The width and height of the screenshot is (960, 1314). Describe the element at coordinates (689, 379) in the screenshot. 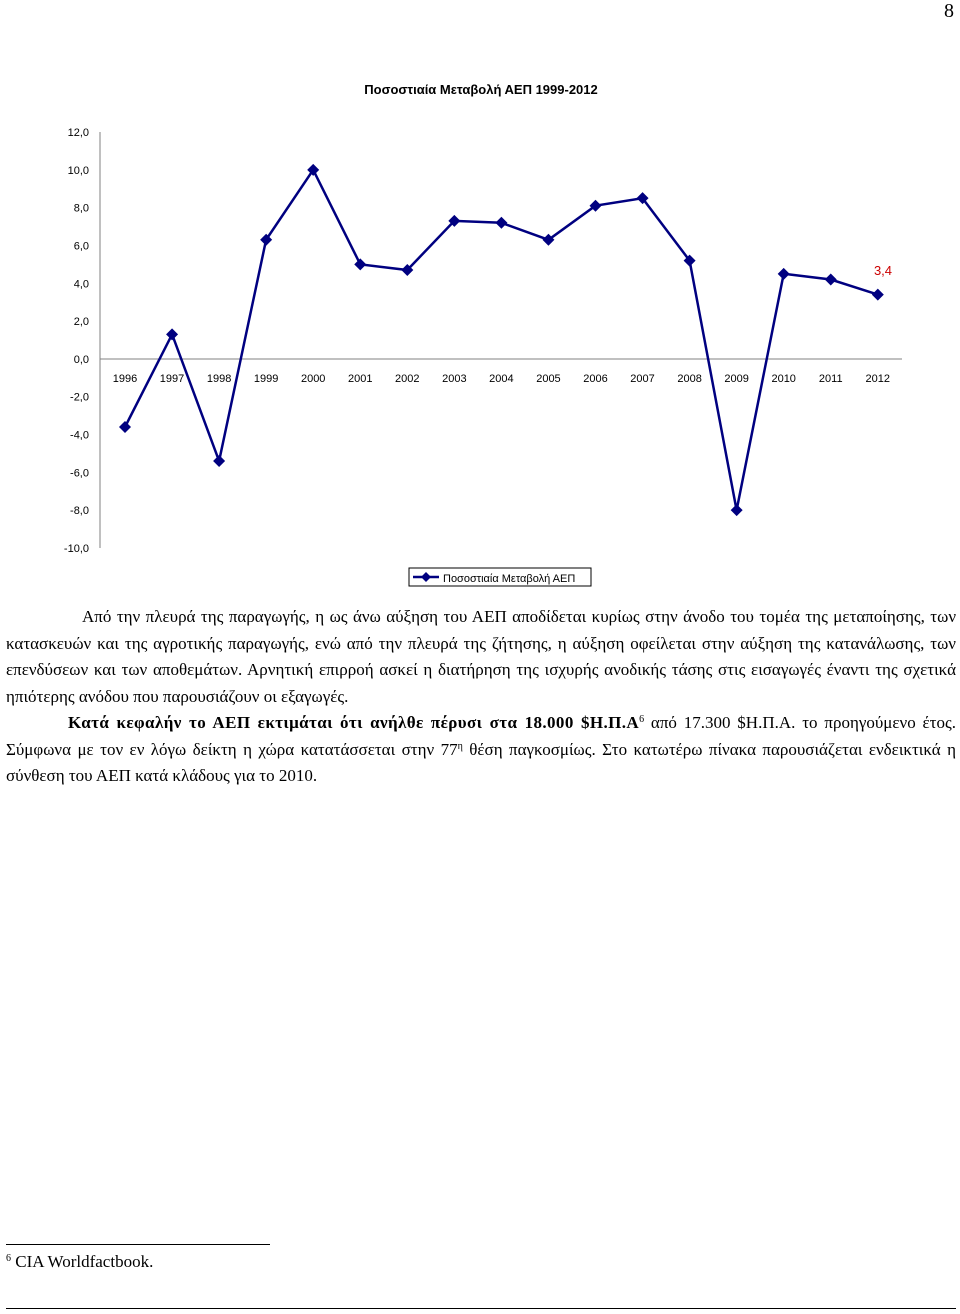

I see `x-tick-label: 2008` at that location.